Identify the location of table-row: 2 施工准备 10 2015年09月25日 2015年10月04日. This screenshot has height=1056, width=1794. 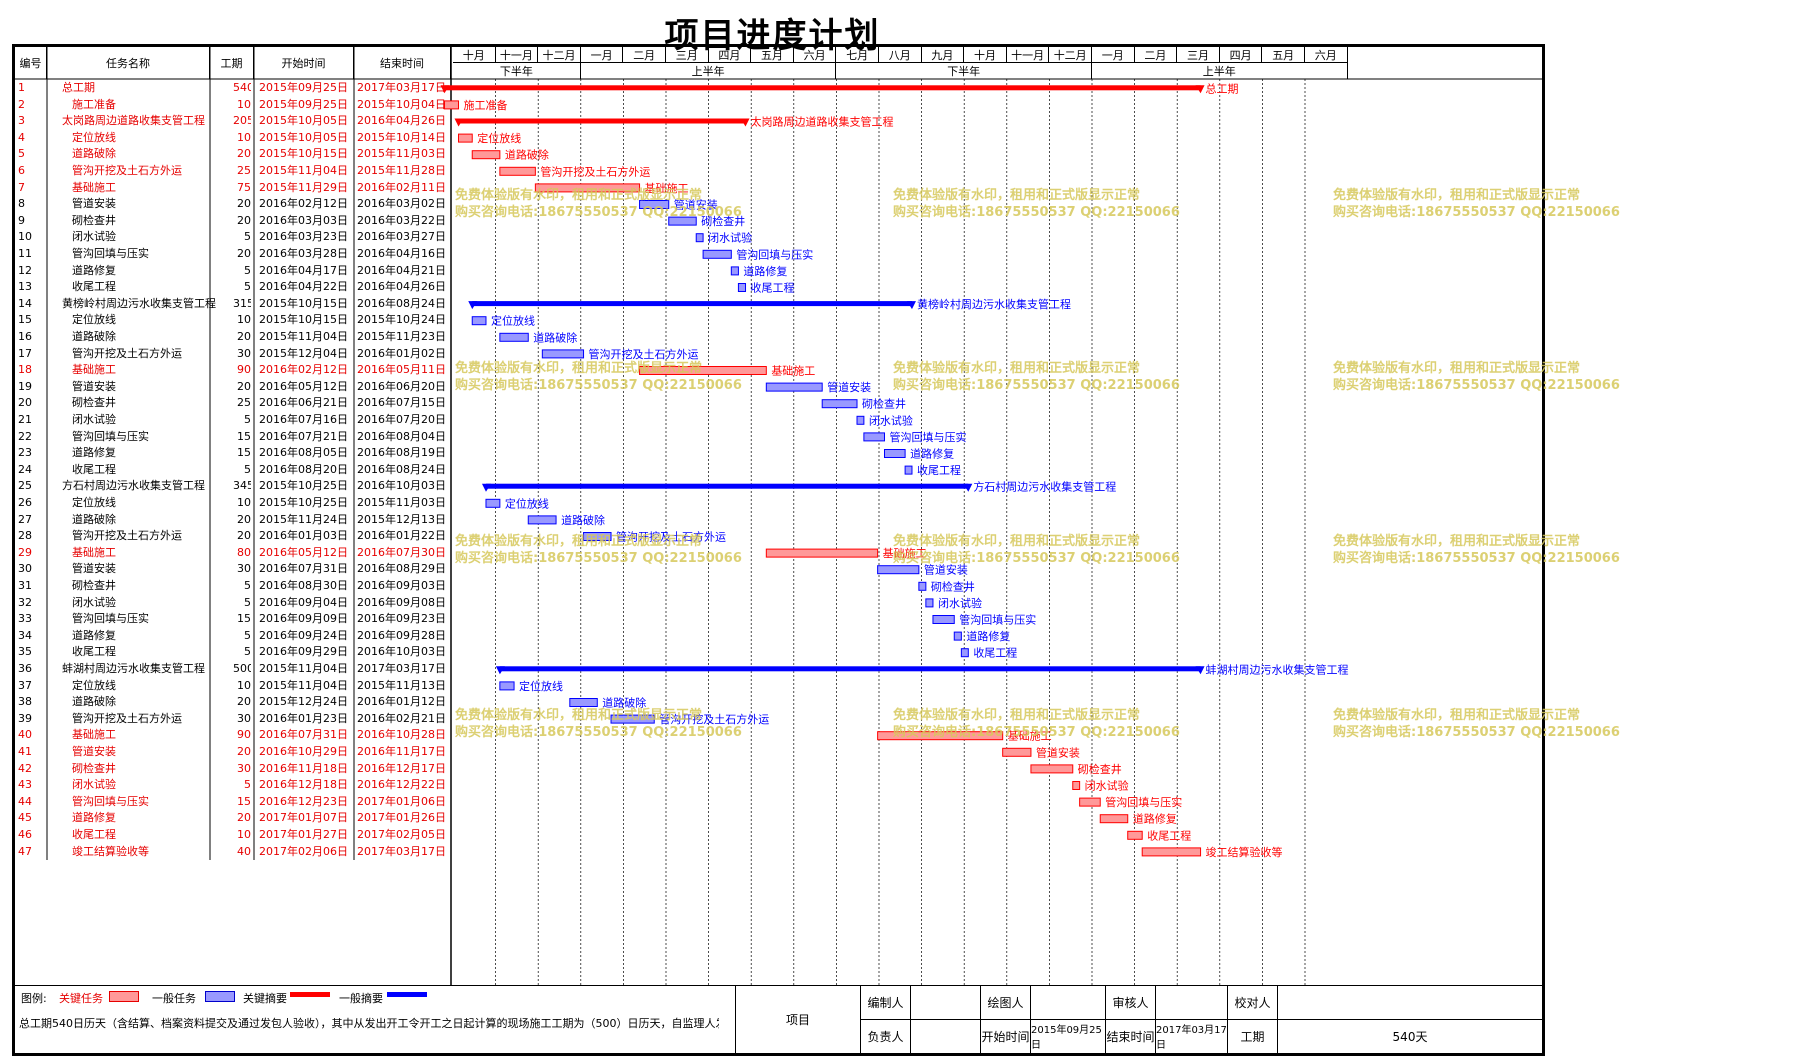
(234, 105).